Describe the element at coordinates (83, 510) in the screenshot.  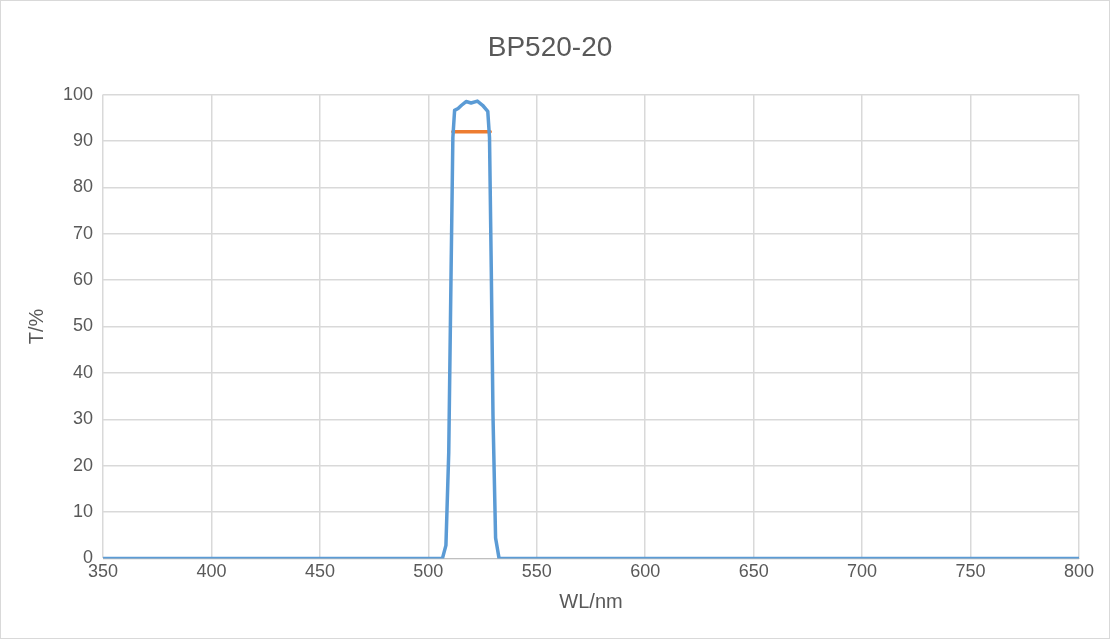
I see `y-tick-label: 10` at that location.